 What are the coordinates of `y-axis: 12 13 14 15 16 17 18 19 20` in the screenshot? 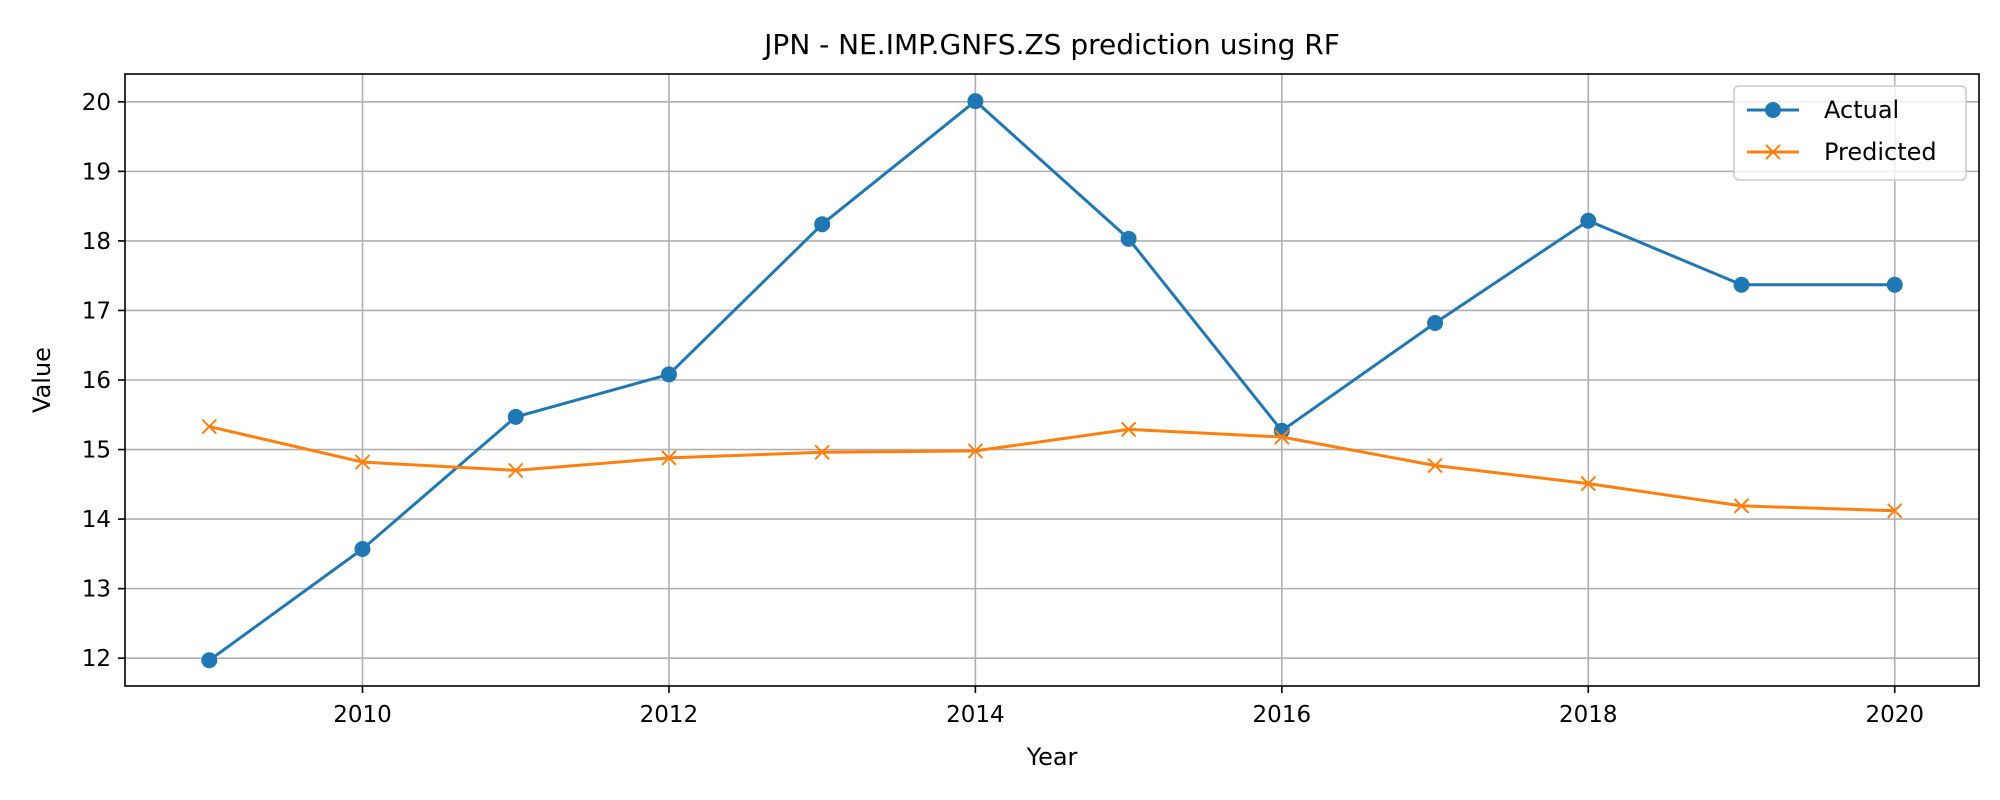 It's located at (103, 381).